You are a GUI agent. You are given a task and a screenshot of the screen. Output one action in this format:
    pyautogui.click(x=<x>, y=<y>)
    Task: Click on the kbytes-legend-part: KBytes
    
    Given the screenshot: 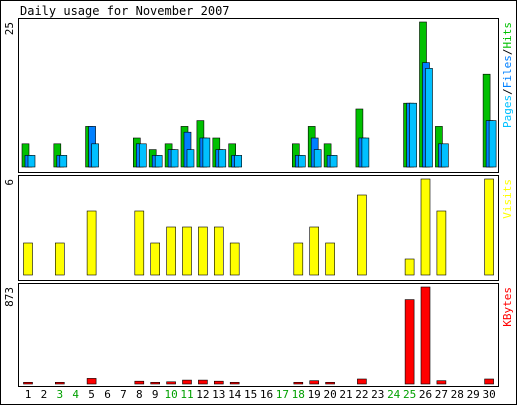 What is the action you would take?
    pyautogui.click(x=507, y=307)
    